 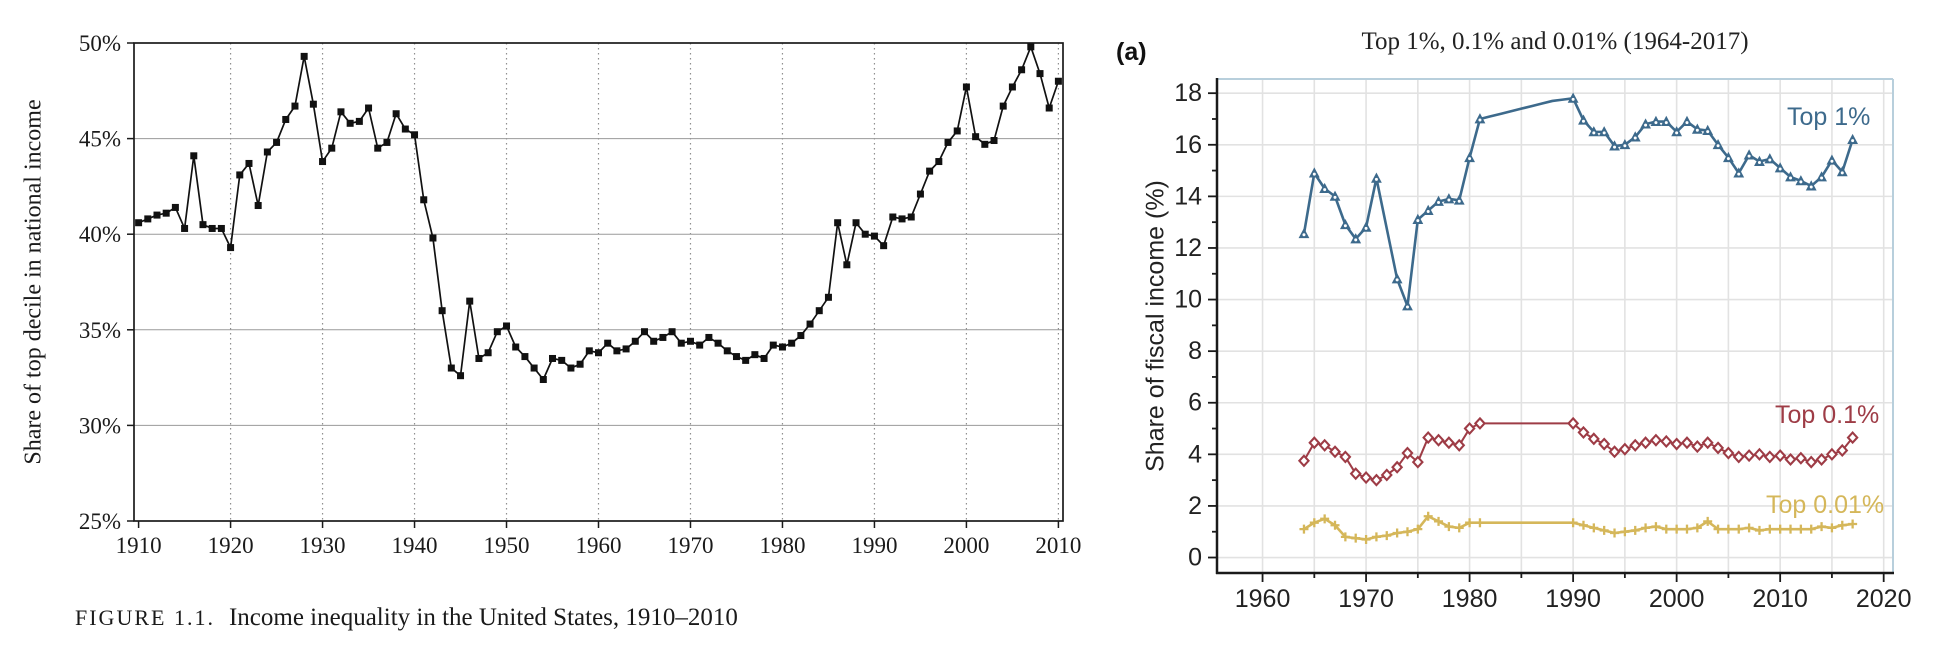 I want to click on x-tick-label: 1970, so click(x=1366, y=599).